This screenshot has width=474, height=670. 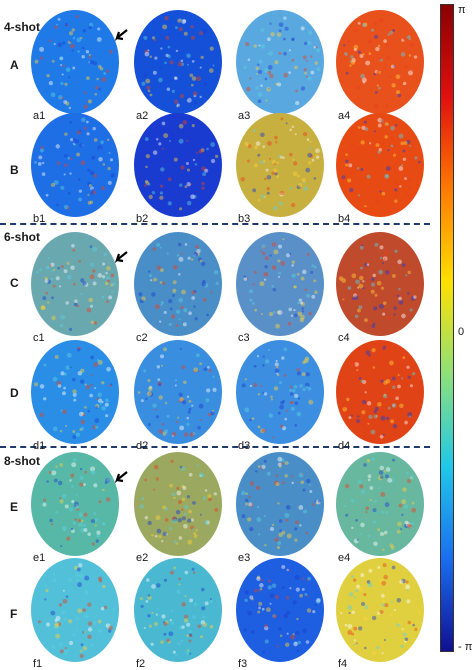 What do you see at coordinates (178, 62) in the screenshot?
I see `phase-map-a2` at bounding box center [178, 62].